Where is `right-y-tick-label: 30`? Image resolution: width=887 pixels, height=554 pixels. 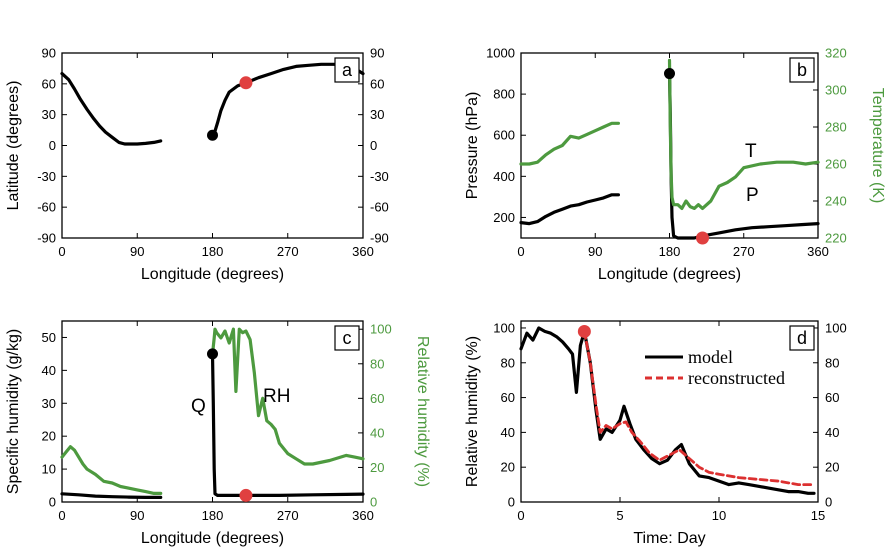
right-y-tick-label: 30 is located at coordinates (377, 114).